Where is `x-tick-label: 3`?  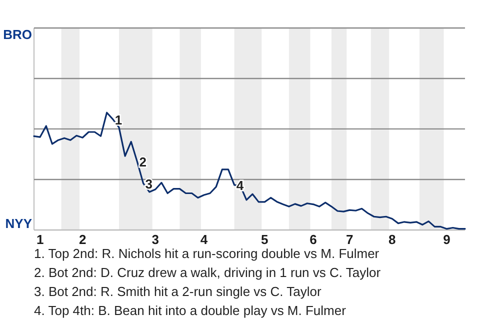 x-tick-label: 3 is located at coordinates (156, 239).